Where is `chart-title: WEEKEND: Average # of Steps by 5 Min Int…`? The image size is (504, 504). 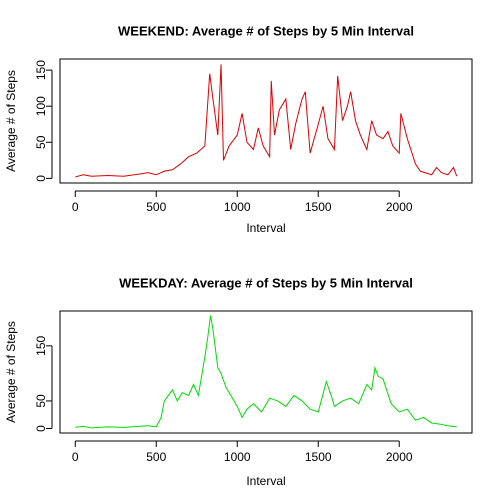 chart-title: WEEKEND: Average # of Steps by 5 Min Int… is located at coordinates (266, 30).